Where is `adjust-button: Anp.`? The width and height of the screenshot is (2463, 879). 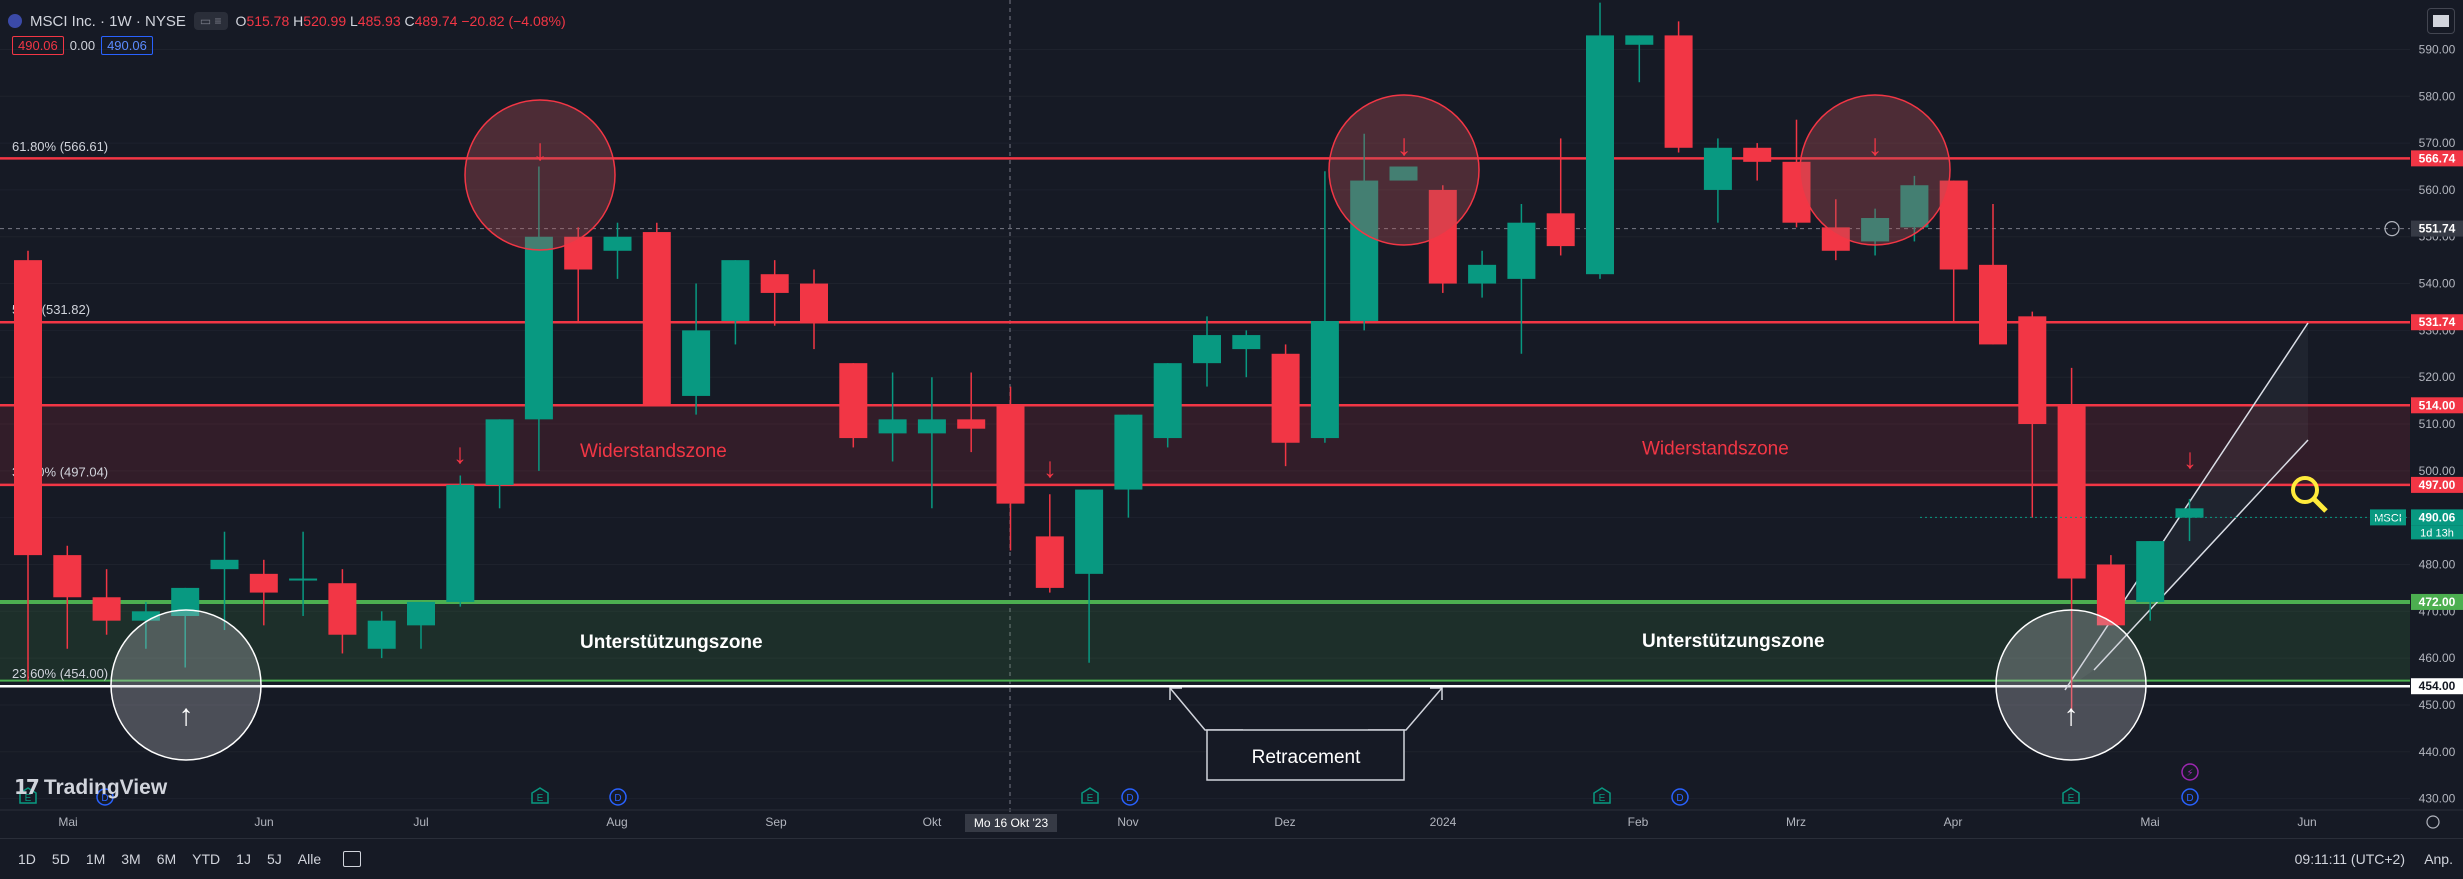
adjust-button: Anp. is located at coordinates (2438, 859).